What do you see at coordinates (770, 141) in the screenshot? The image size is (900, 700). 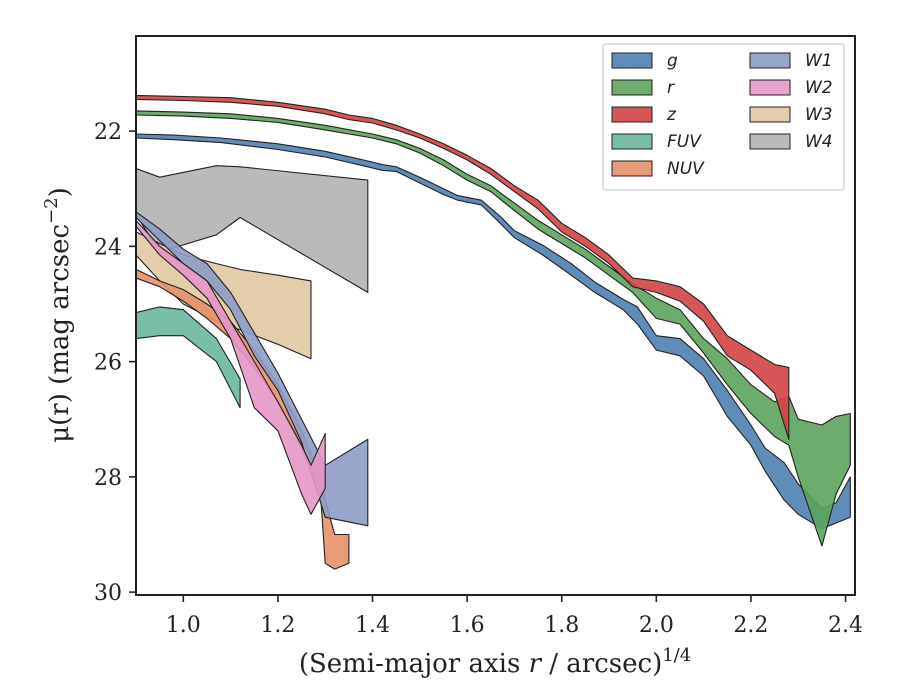 I see `legend-swatch-w4` at bounding box center [770, 141].